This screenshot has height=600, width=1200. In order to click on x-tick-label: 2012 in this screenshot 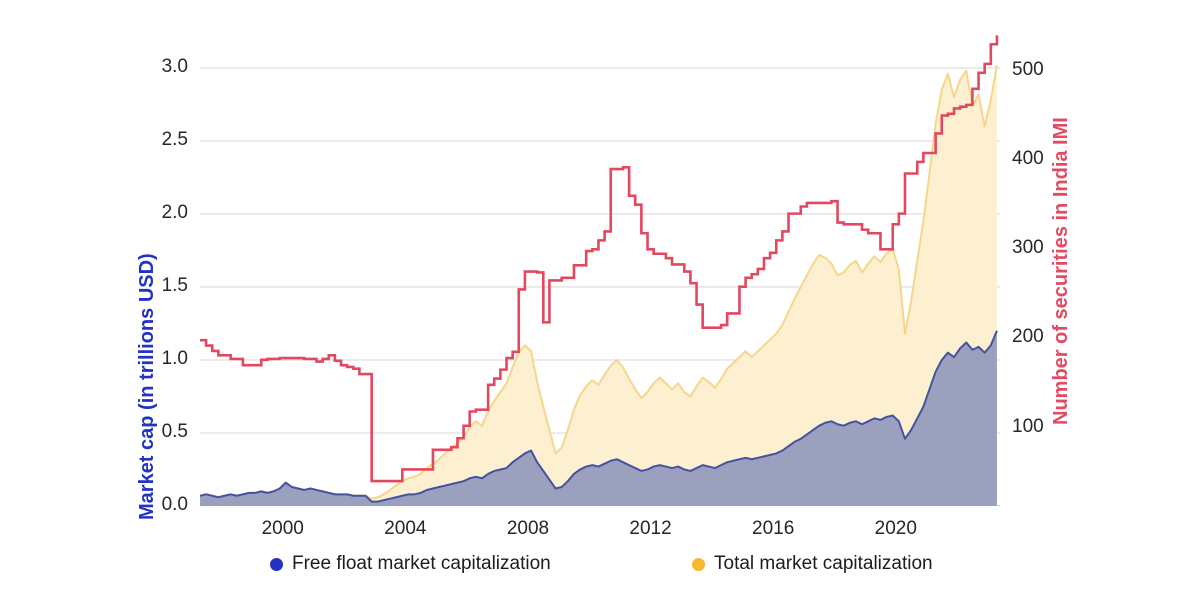, I will do `click(650, 528)`.